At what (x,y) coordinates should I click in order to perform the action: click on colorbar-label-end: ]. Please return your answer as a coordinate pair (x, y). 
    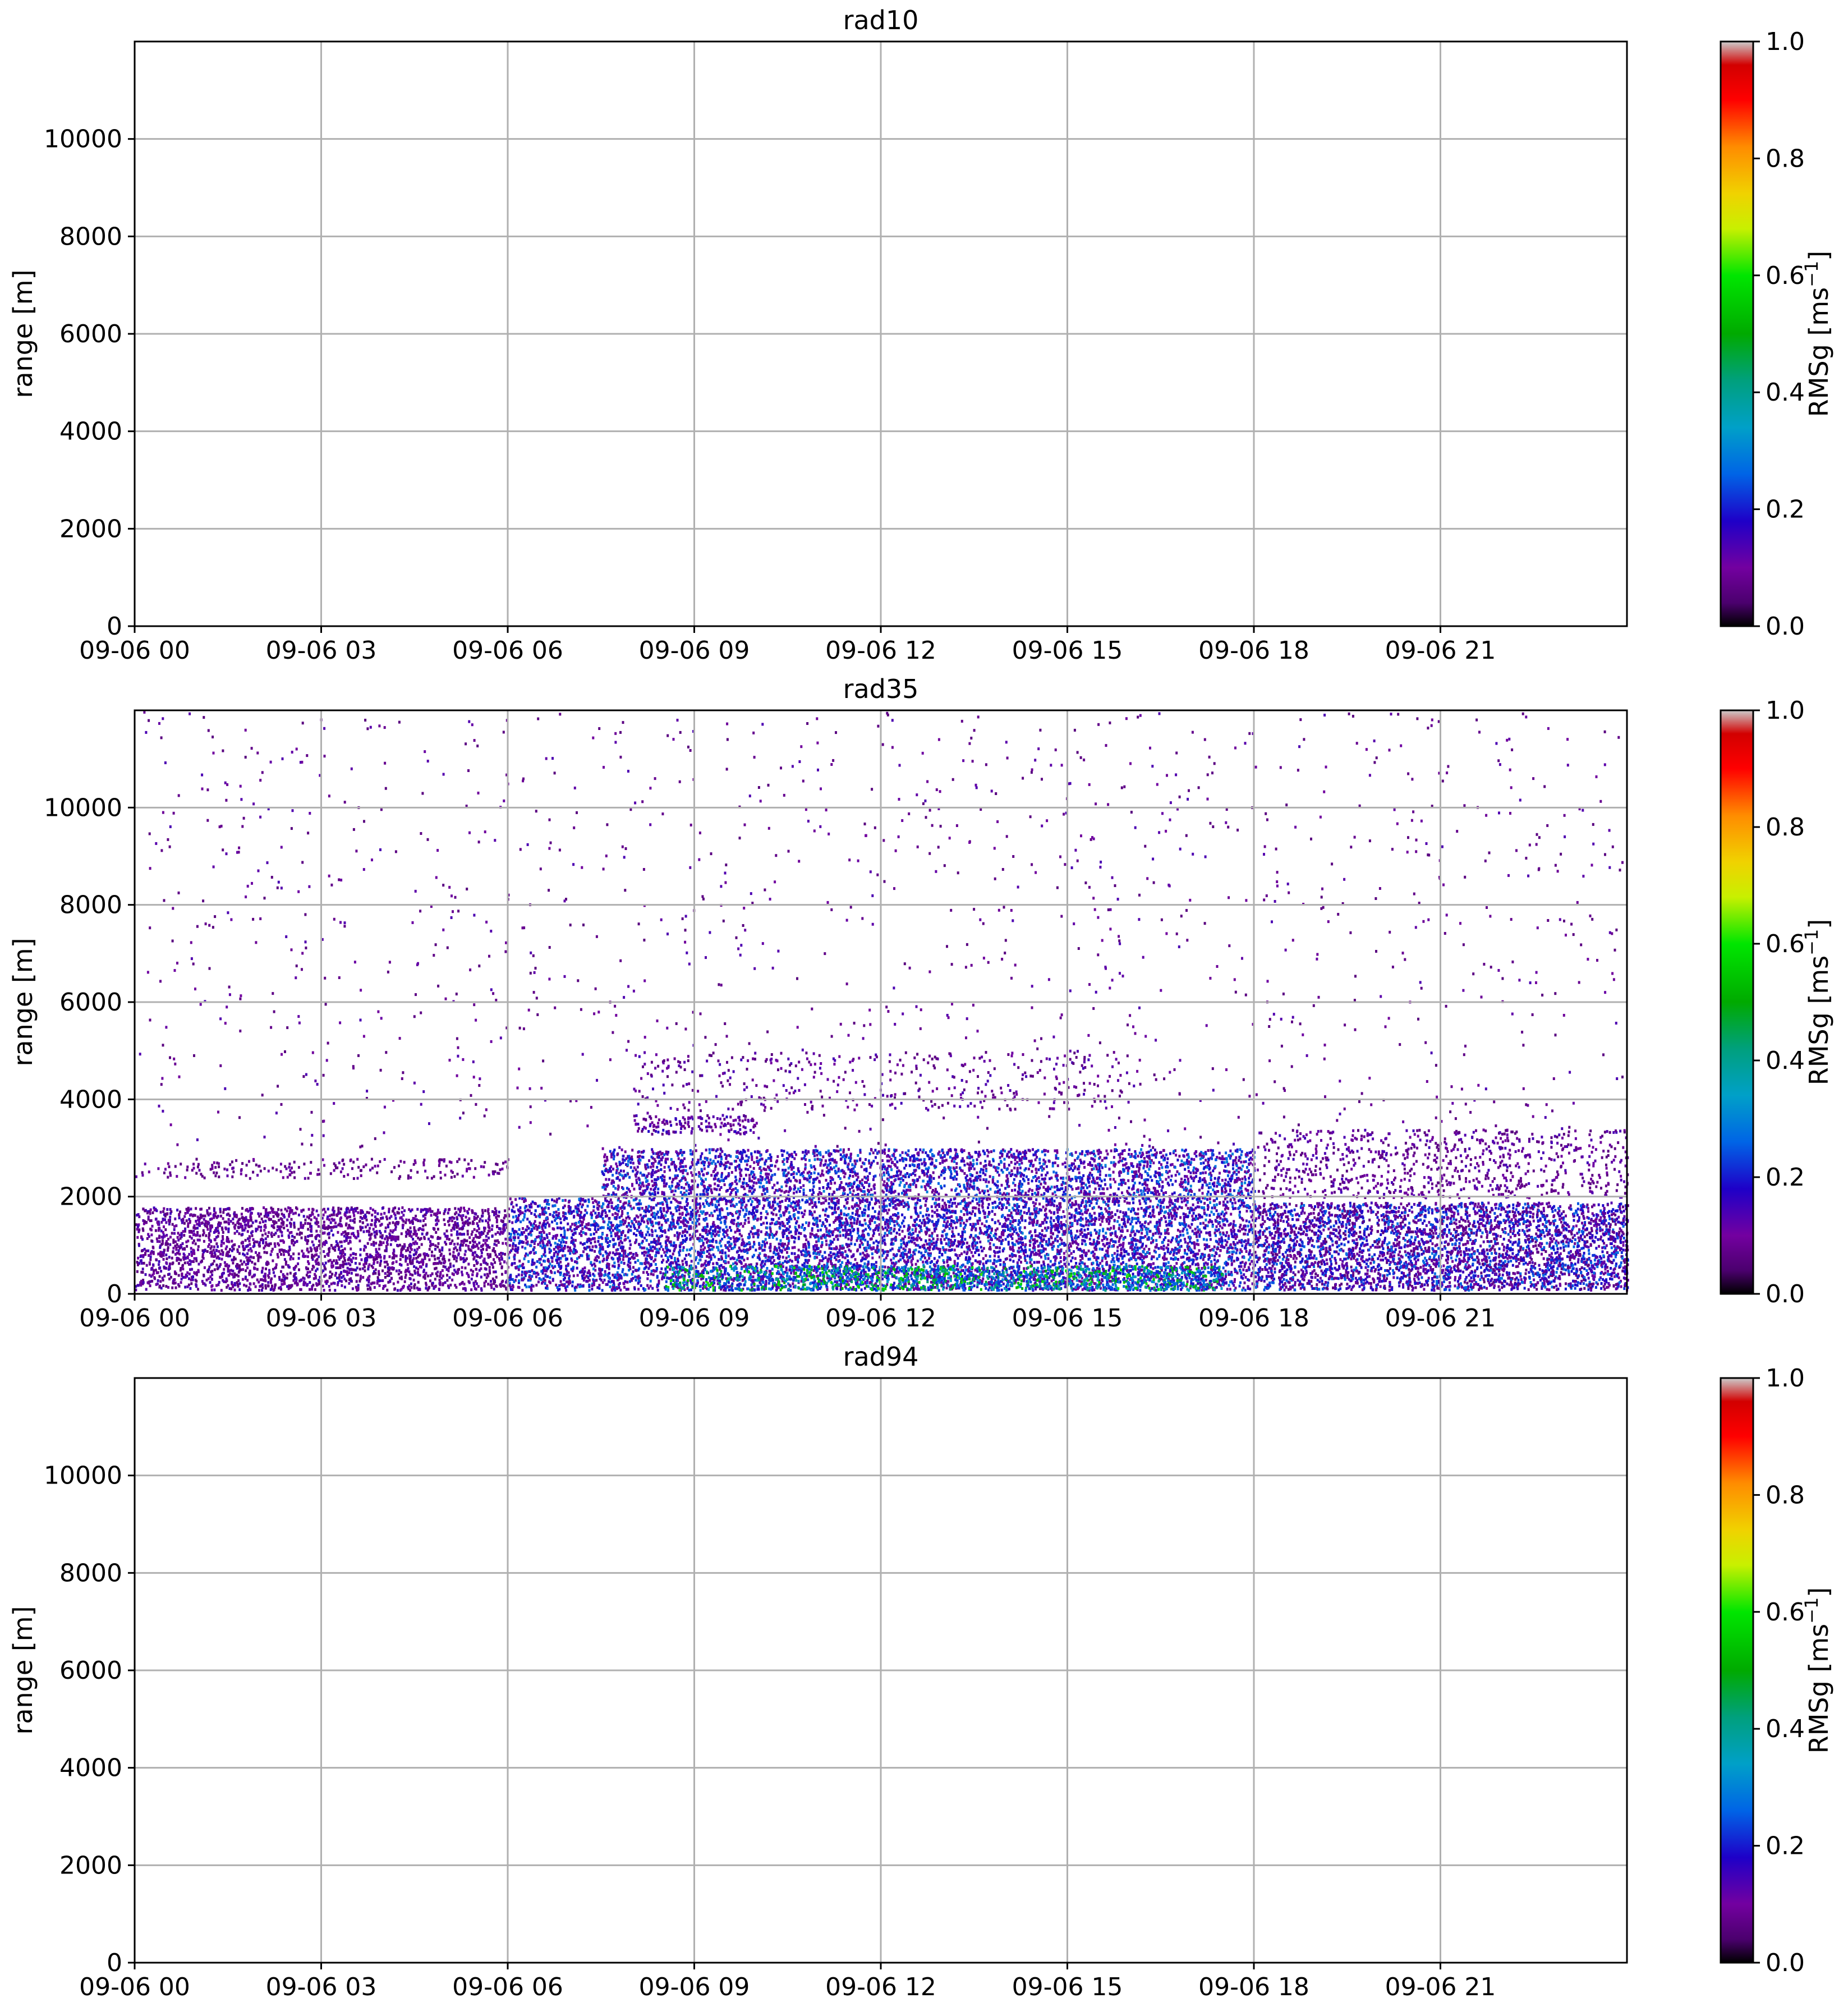
    Looking at the image, I should click on (1819, 256).